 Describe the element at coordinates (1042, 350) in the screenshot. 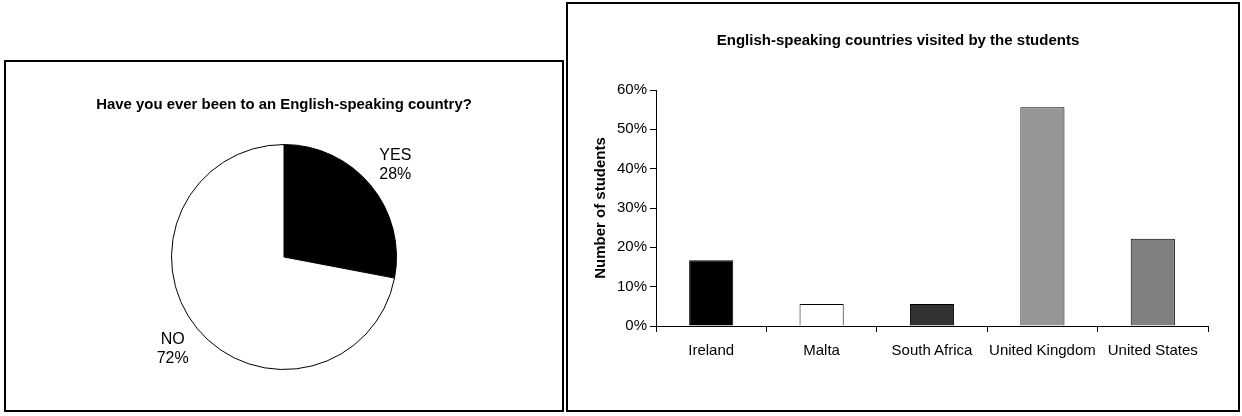

I see `x-tick-label: United Kingdom` at that location.